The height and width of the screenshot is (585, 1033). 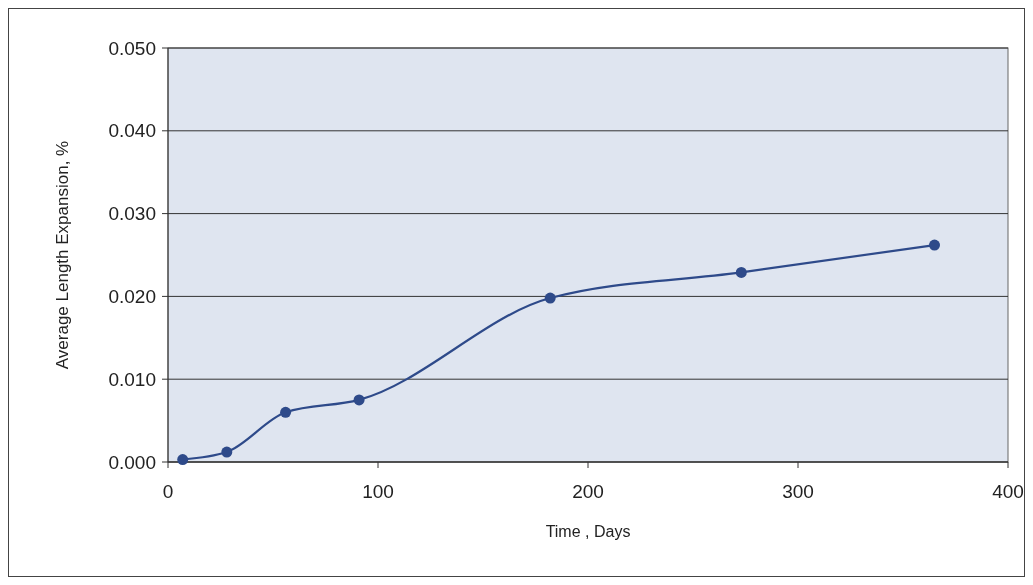 What do you see at coordinates (588, 491) in the screenshot?
I see `x-tick-label: 200` at bounding box center [588, 491].